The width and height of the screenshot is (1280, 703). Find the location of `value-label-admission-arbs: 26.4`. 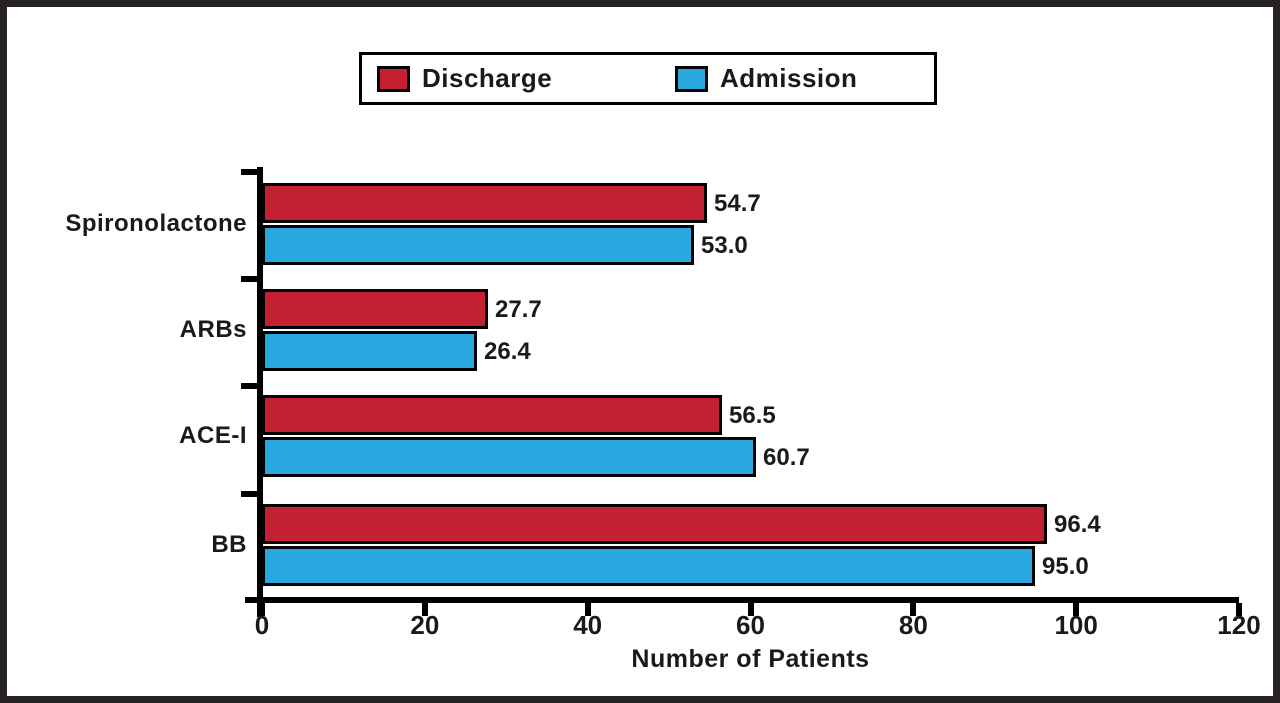

value-label-admission-arbs: 26.4 is located at coordinates (507, 351).